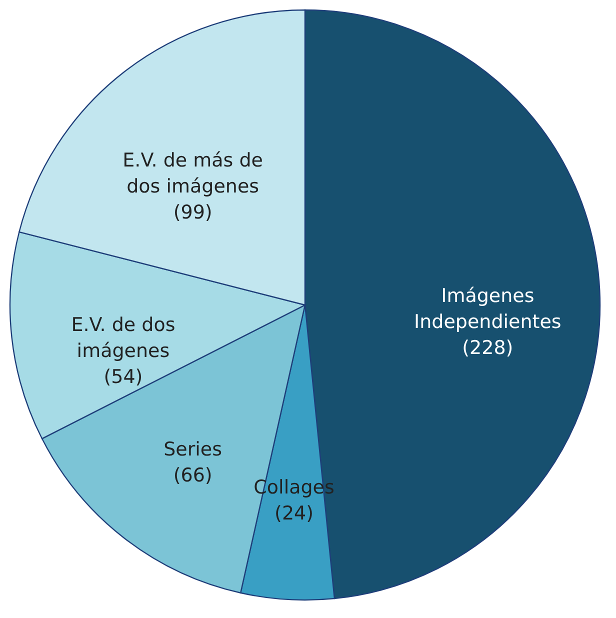 The height and width of the screenshot is (618, 616). Describe the element at coordinates (123, 377) in the screenshot. I see `data-label: (54)` at that location.